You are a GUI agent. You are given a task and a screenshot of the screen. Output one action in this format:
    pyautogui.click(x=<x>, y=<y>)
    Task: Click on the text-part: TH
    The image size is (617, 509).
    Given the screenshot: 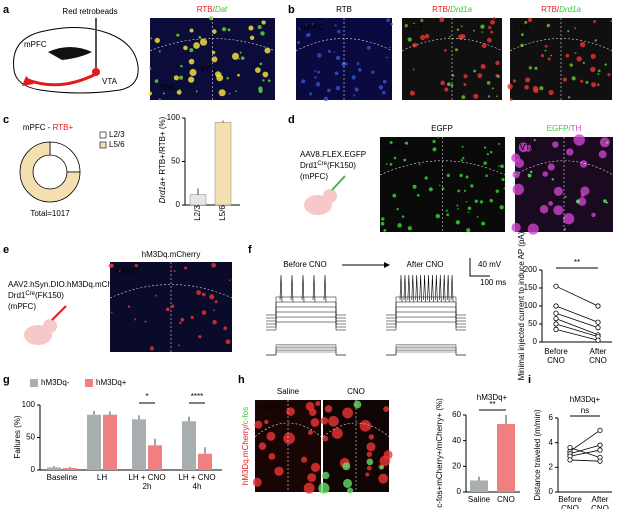 What is the action you would take?
    pyautogui.click(x=576, y=128)
    